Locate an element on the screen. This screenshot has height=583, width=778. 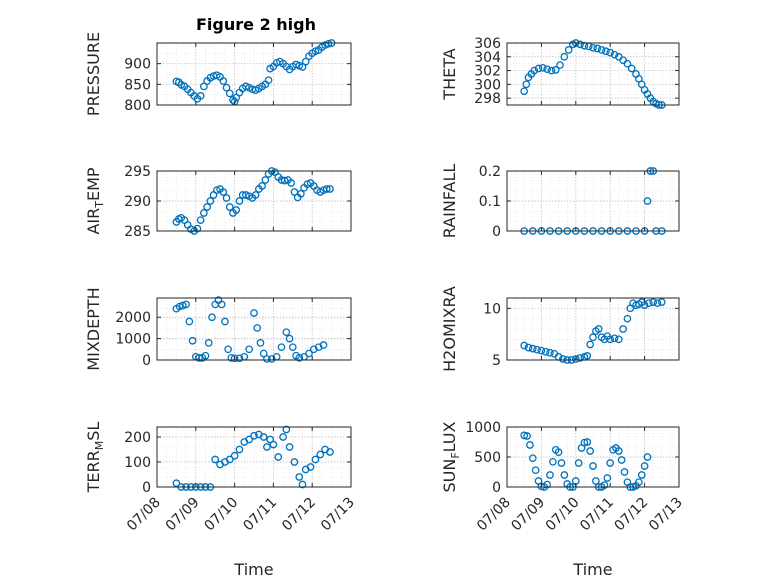
subplot-pressure: 800 850 900 PRESSURE is located at coordinates (218, 74).